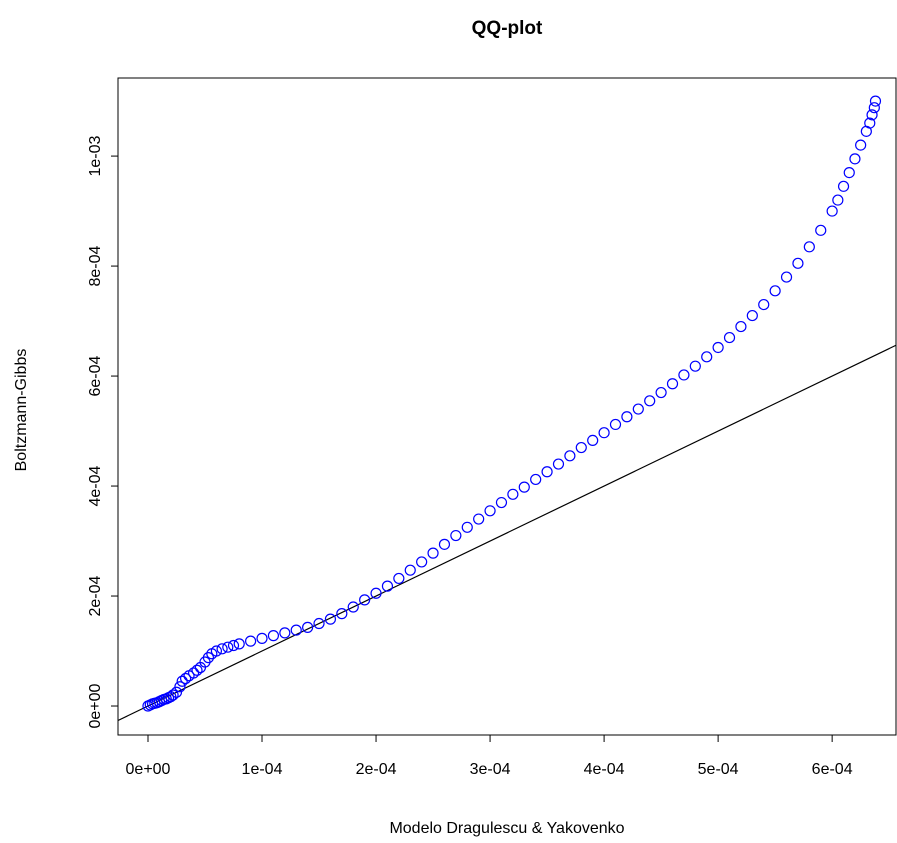 This screenshot has width=897, height=843. What do you see at coordinates (21, 410) in the screenshot?
I see `y-axis-label: Boltzmann-Gibbs` at bounding box center [21, 410].